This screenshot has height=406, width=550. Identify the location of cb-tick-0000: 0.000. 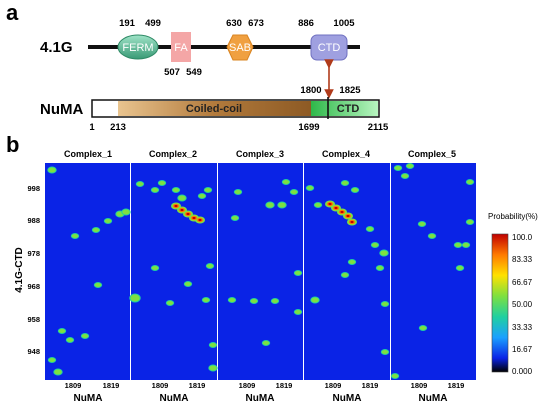
(522, 371).